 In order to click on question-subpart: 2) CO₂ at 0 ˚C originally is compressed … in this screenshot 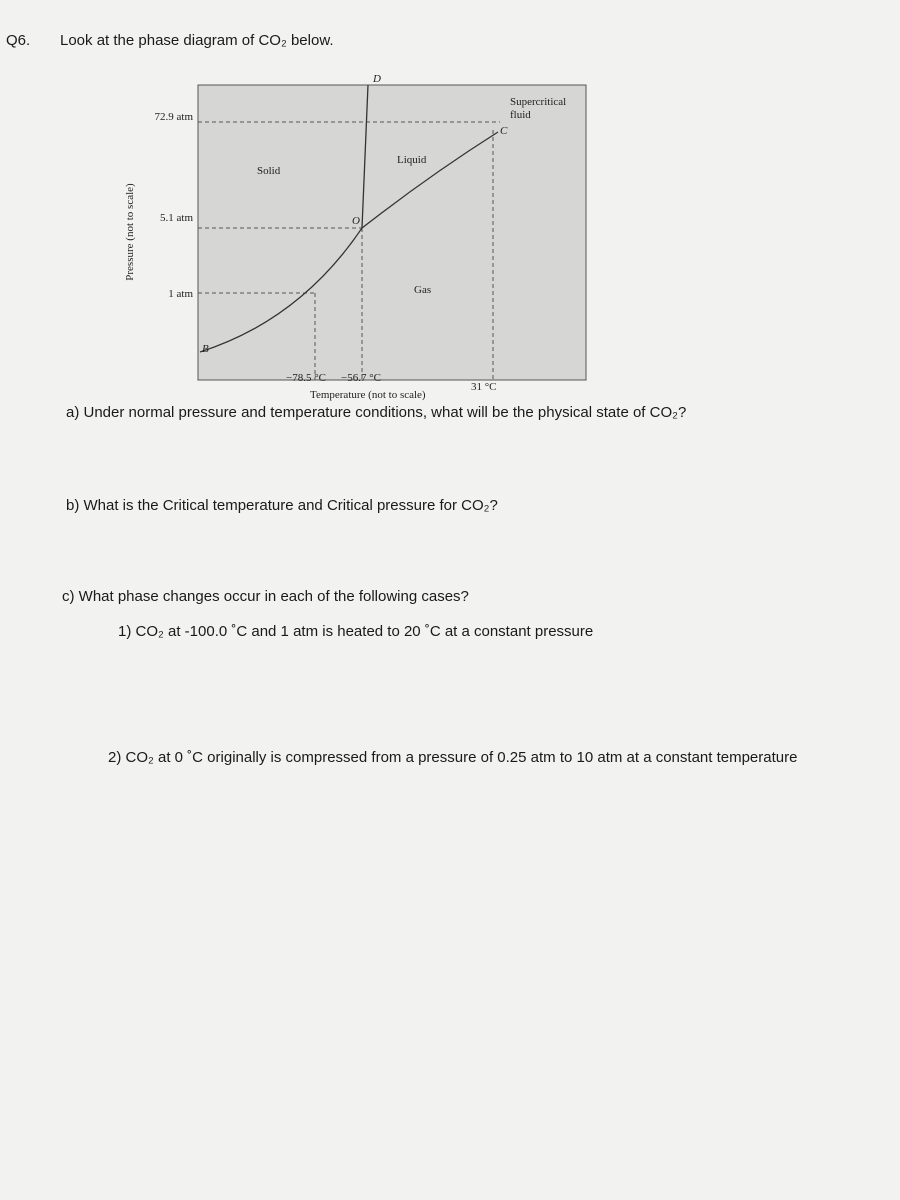, I will do `click(452, 757)`.